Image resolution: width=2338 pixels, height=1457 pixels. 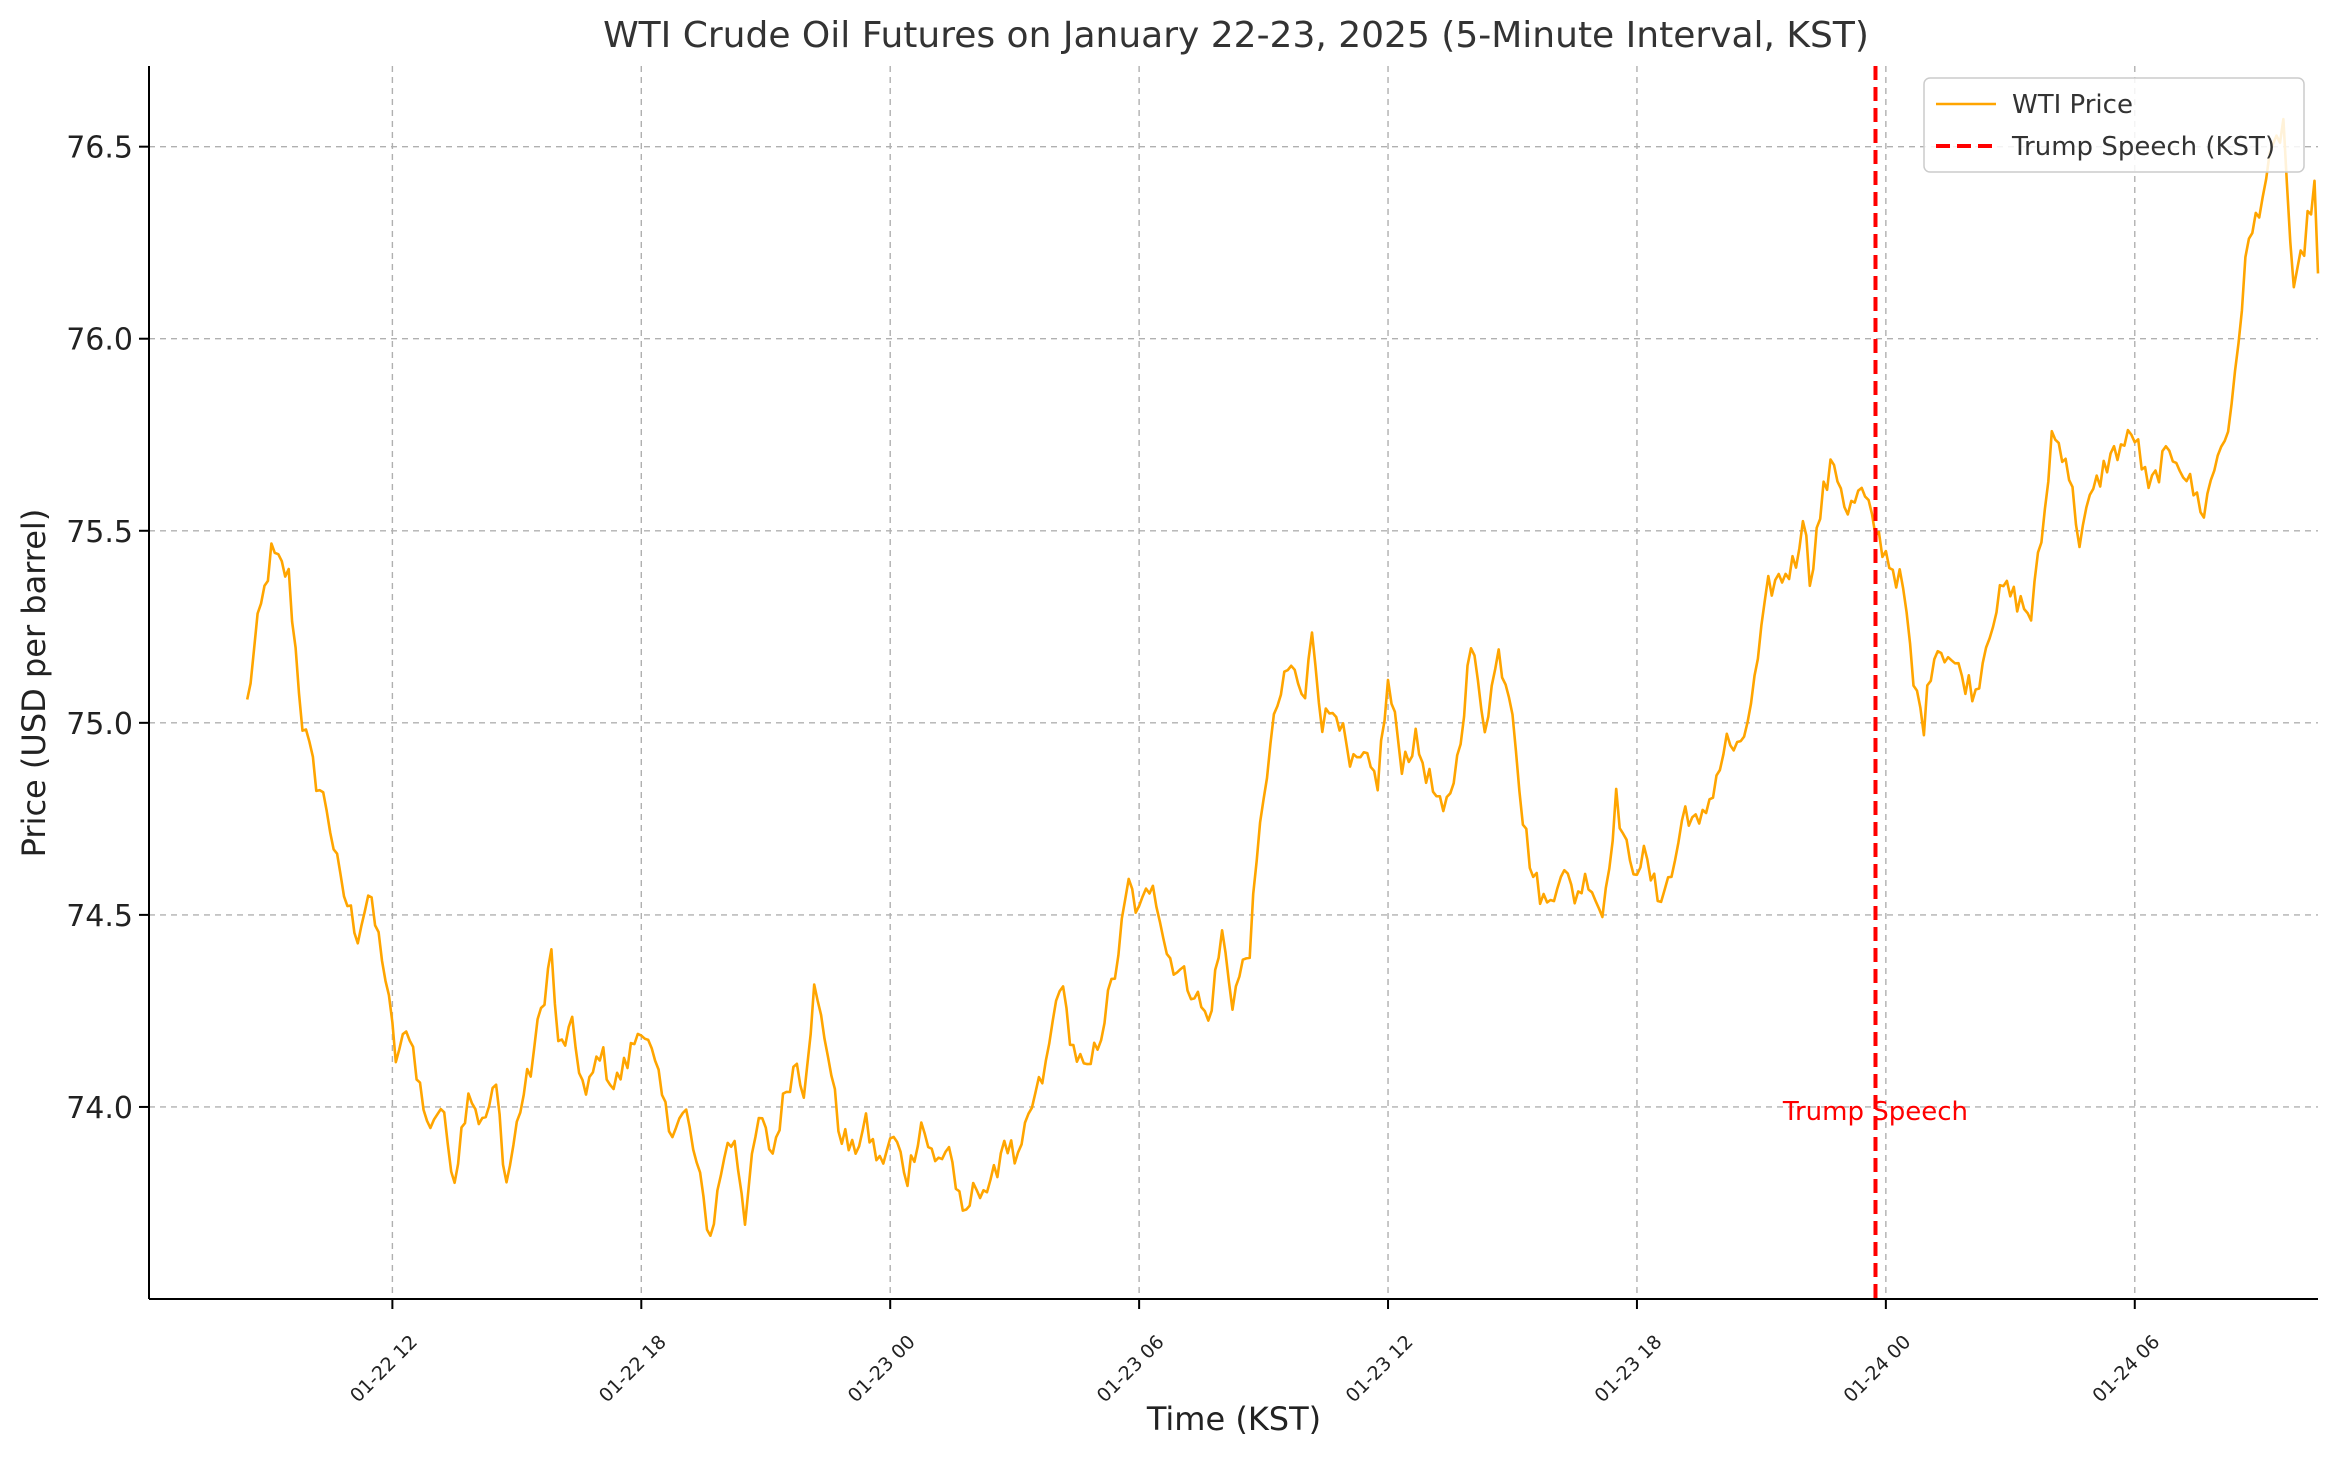 What do you see at coordinates (1877, 1369) in the screenshot?
I see `x-tick-label: 01-24 00` at bounding box center [1877, 1369].